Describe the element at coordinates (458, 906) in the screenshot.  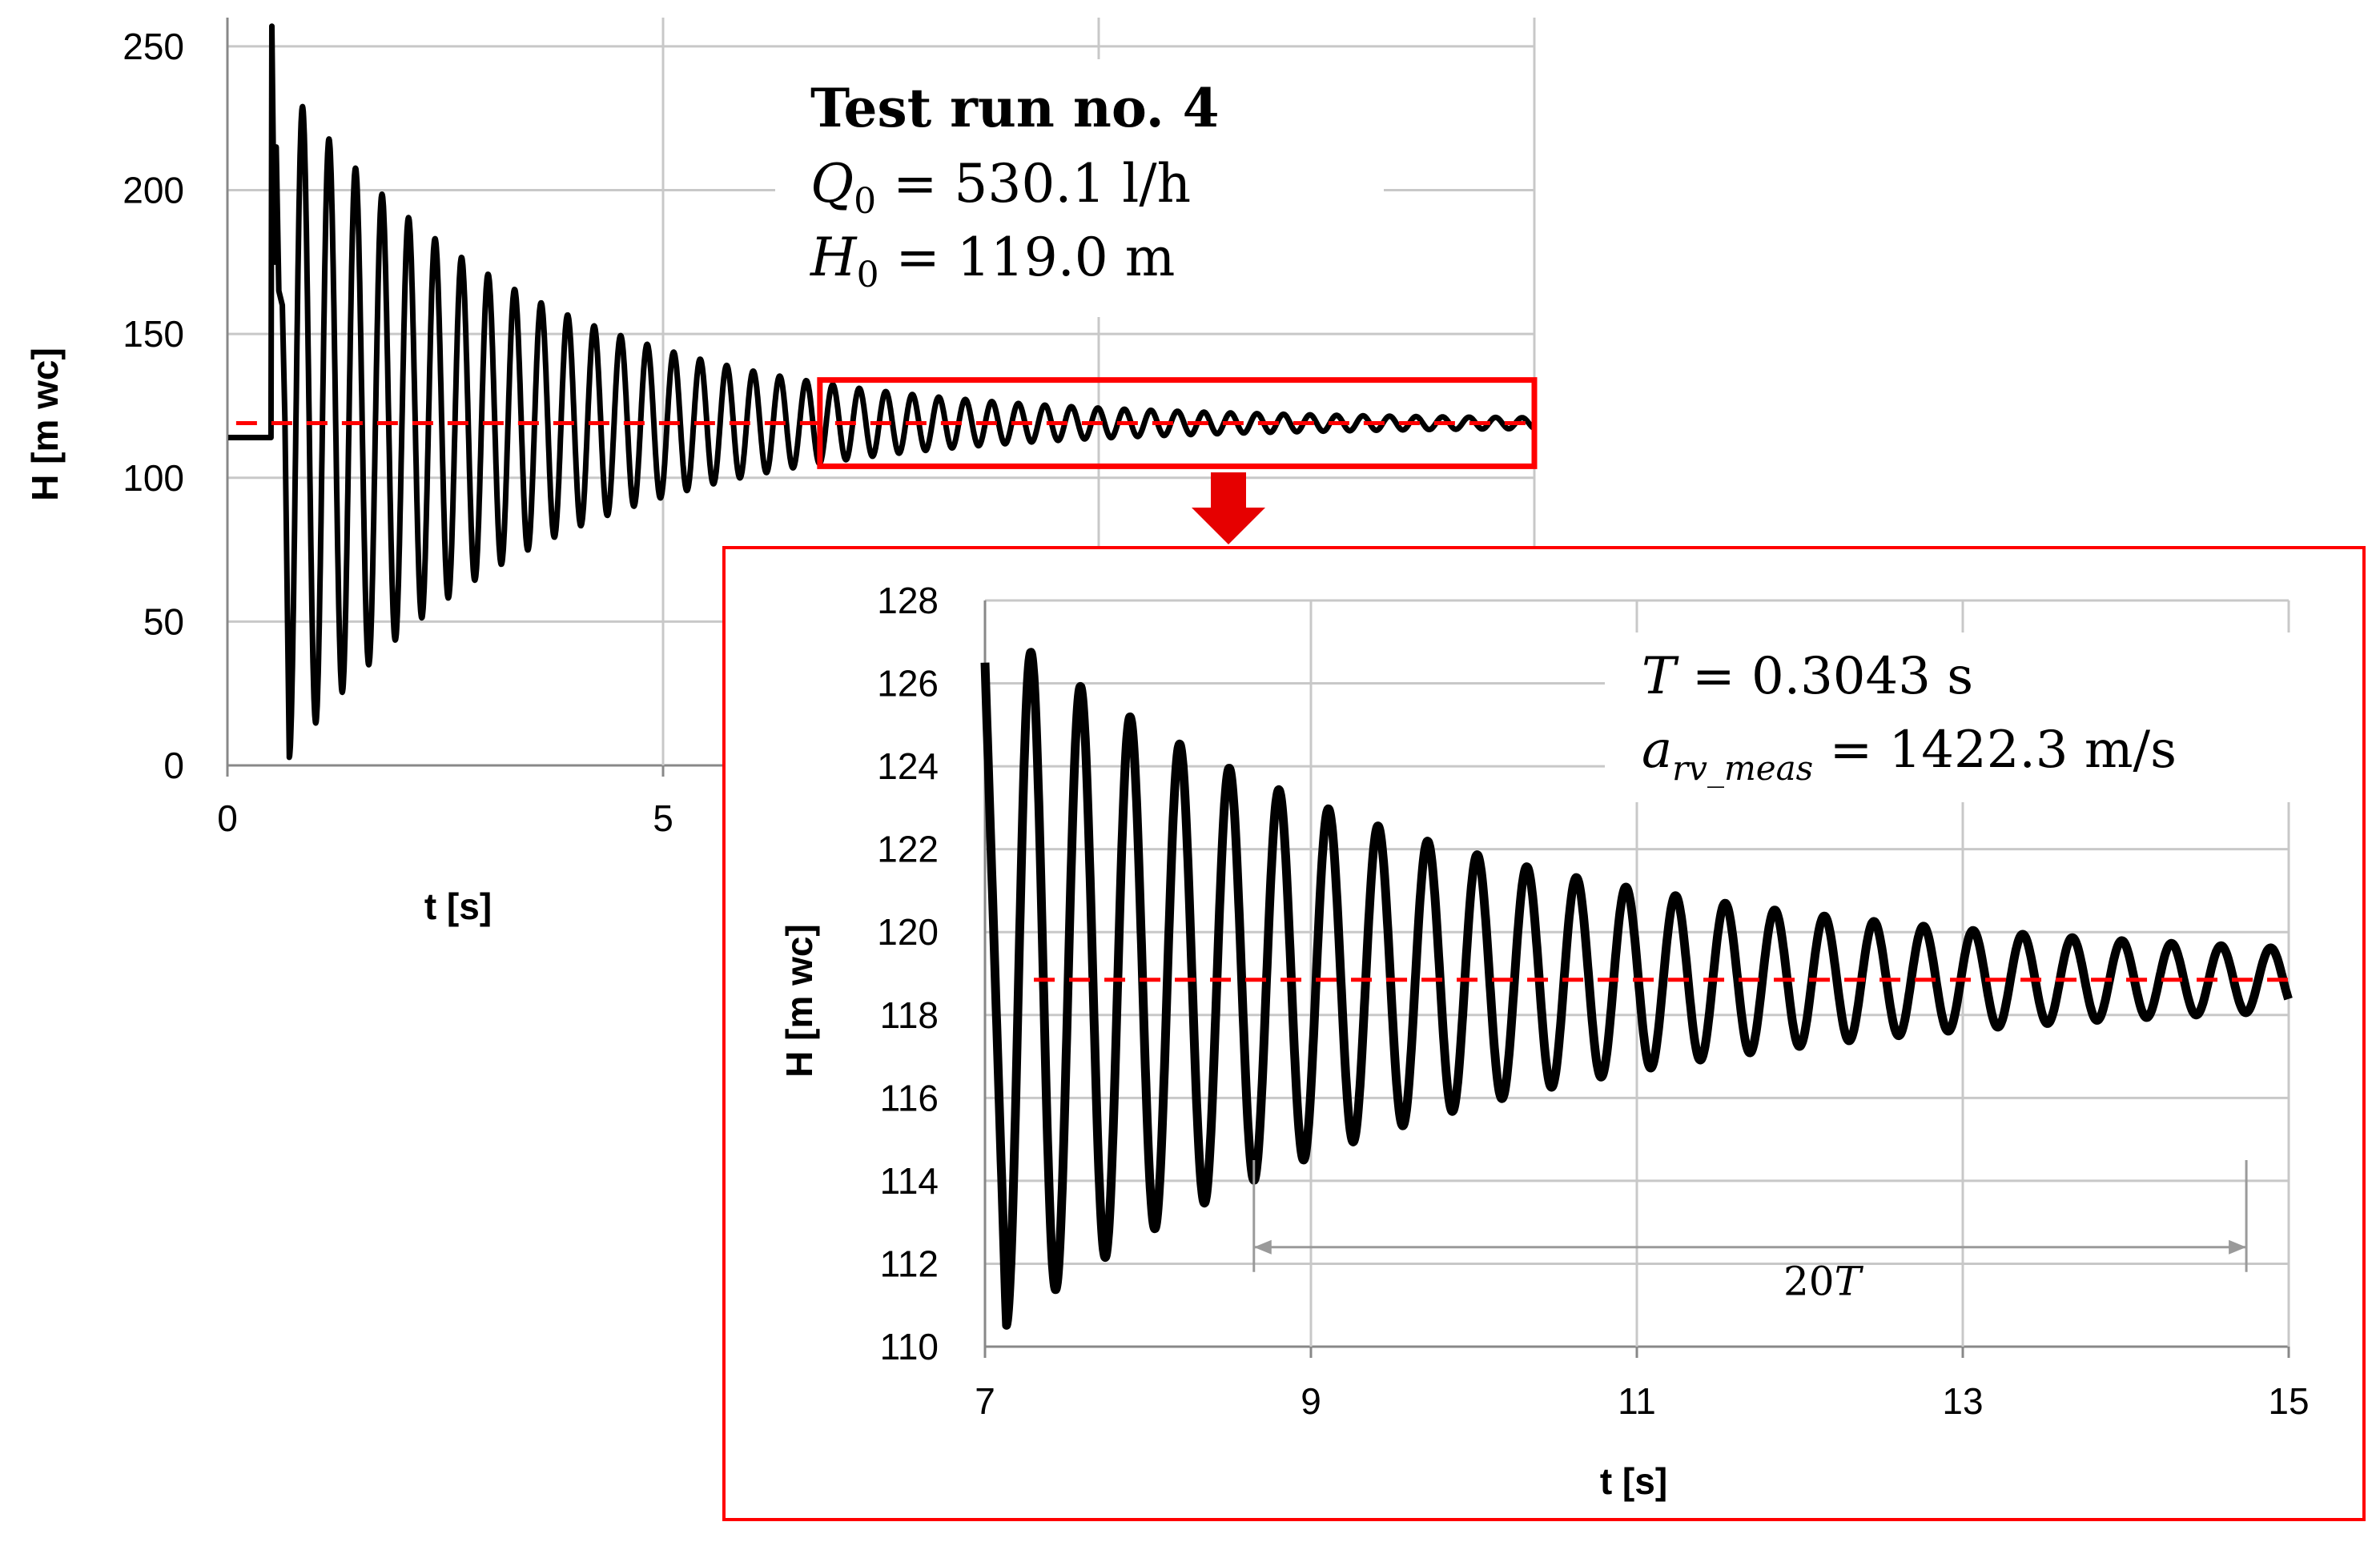
I see `main-x-axis-label: t [s]` at that location.